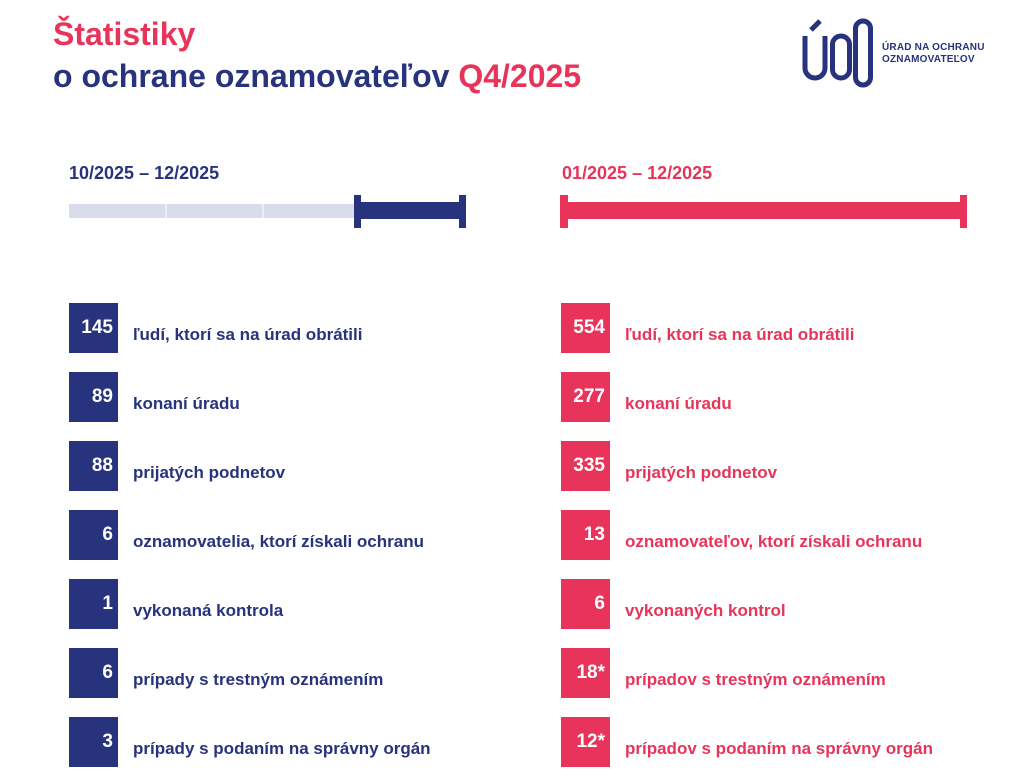  I want to click on stat-value: 18*, so click(585, 673).